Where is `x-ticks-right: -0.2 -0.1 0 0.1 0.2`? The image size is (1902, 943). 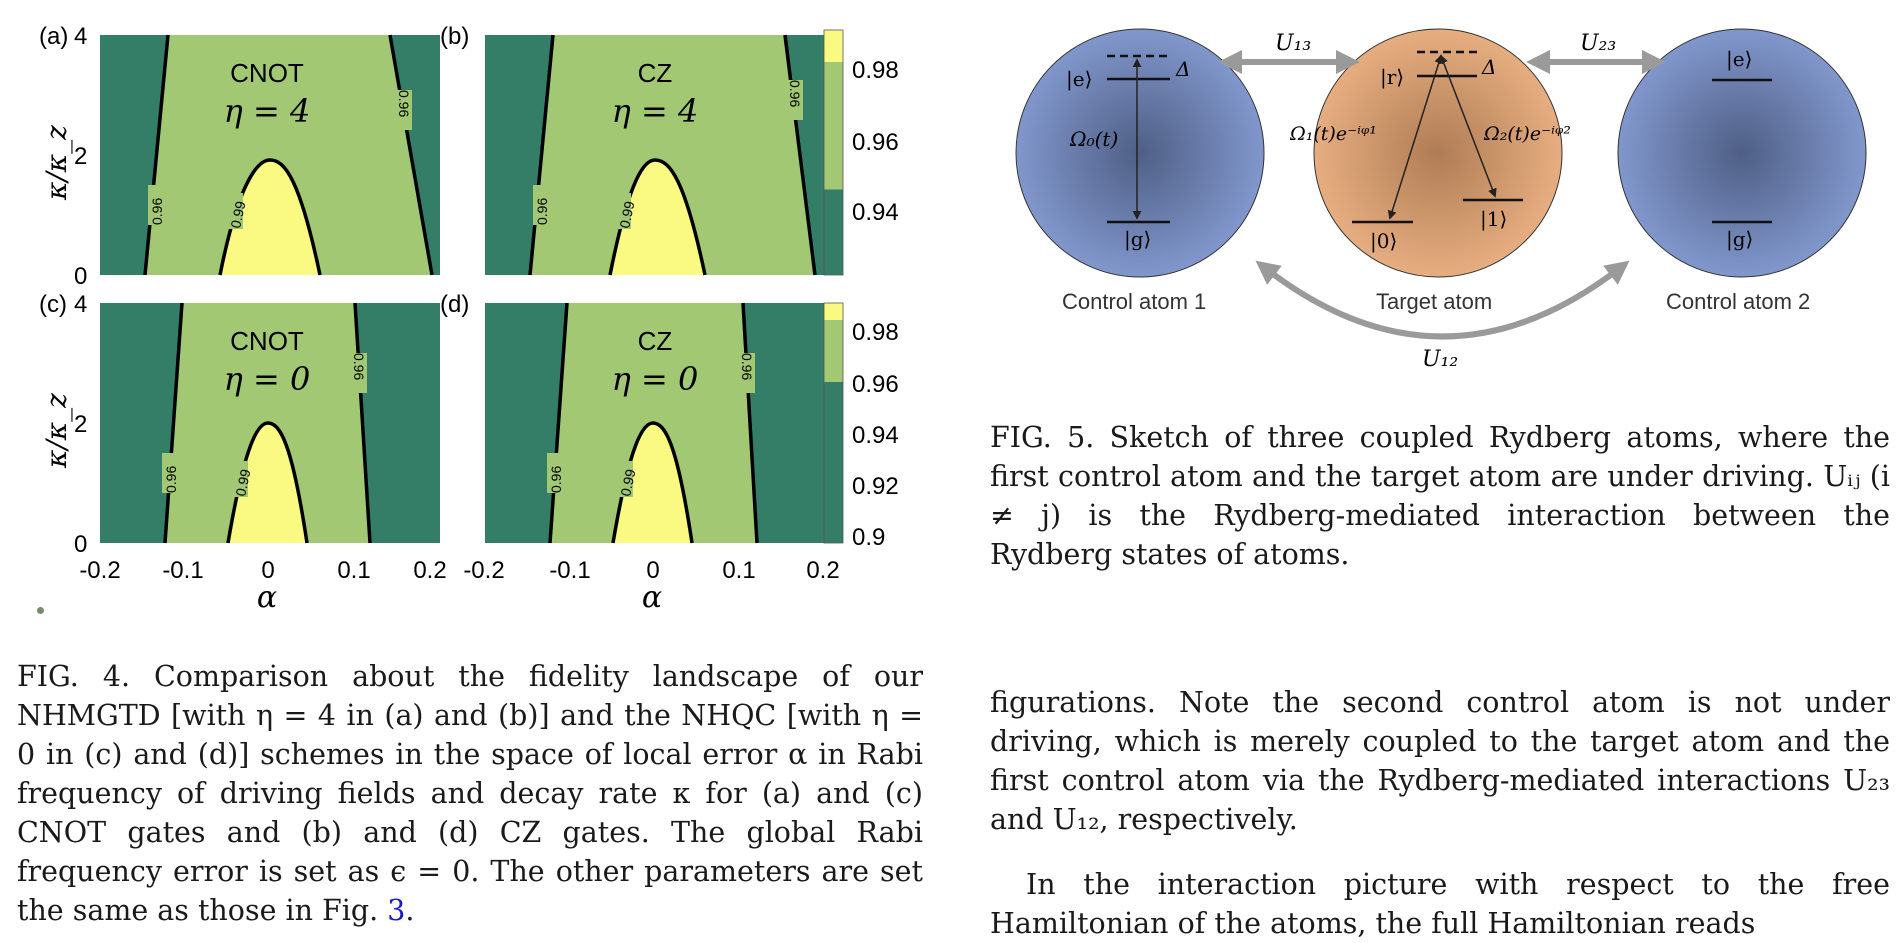 x-ticks-right: -0.2 -0.1 0 0.1 0.2 is located at coordinates (651, 570).